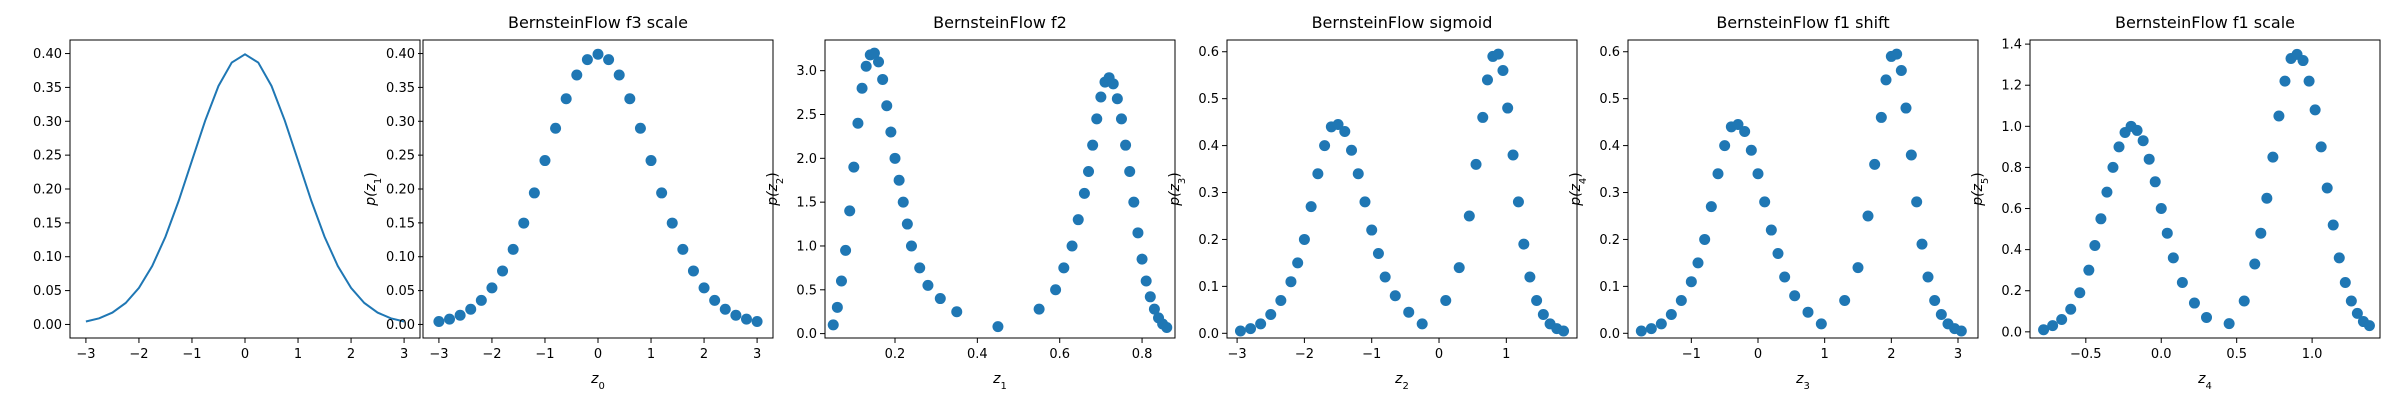  What do you see at coordinates (1398, 379) in the screenshot?
I see `x-axis-label-text: z` at bounding box center [1398, 379].